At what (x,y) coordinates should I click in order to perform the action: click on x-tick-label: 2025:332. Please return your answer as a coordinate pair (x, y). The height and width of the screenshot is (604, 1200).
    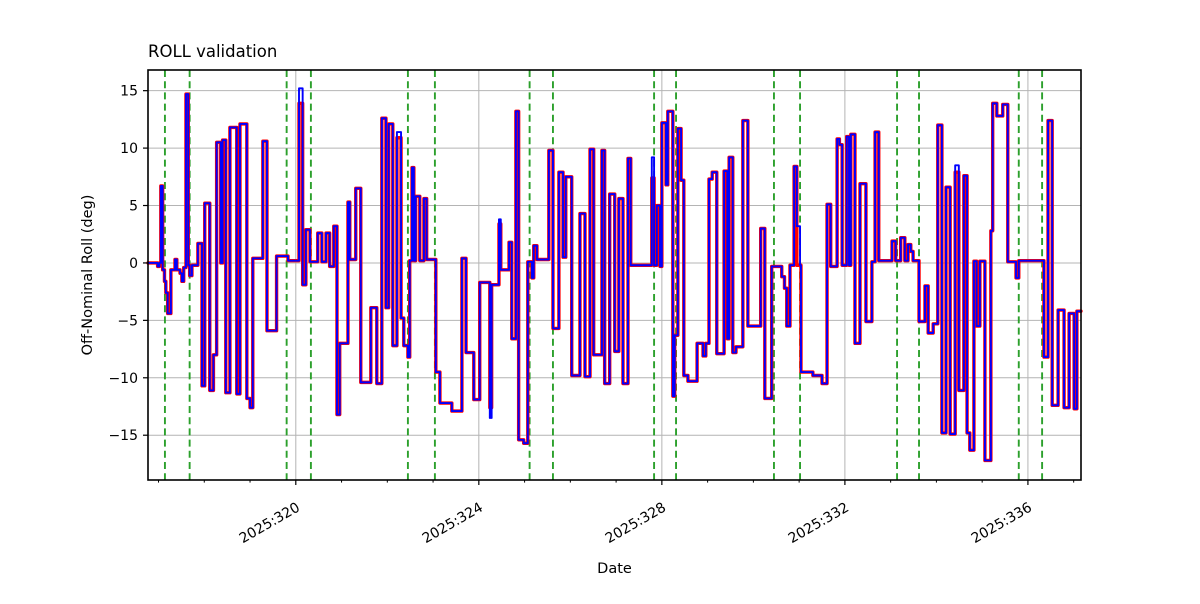
    Looking at the image, I should click on (819, 523).